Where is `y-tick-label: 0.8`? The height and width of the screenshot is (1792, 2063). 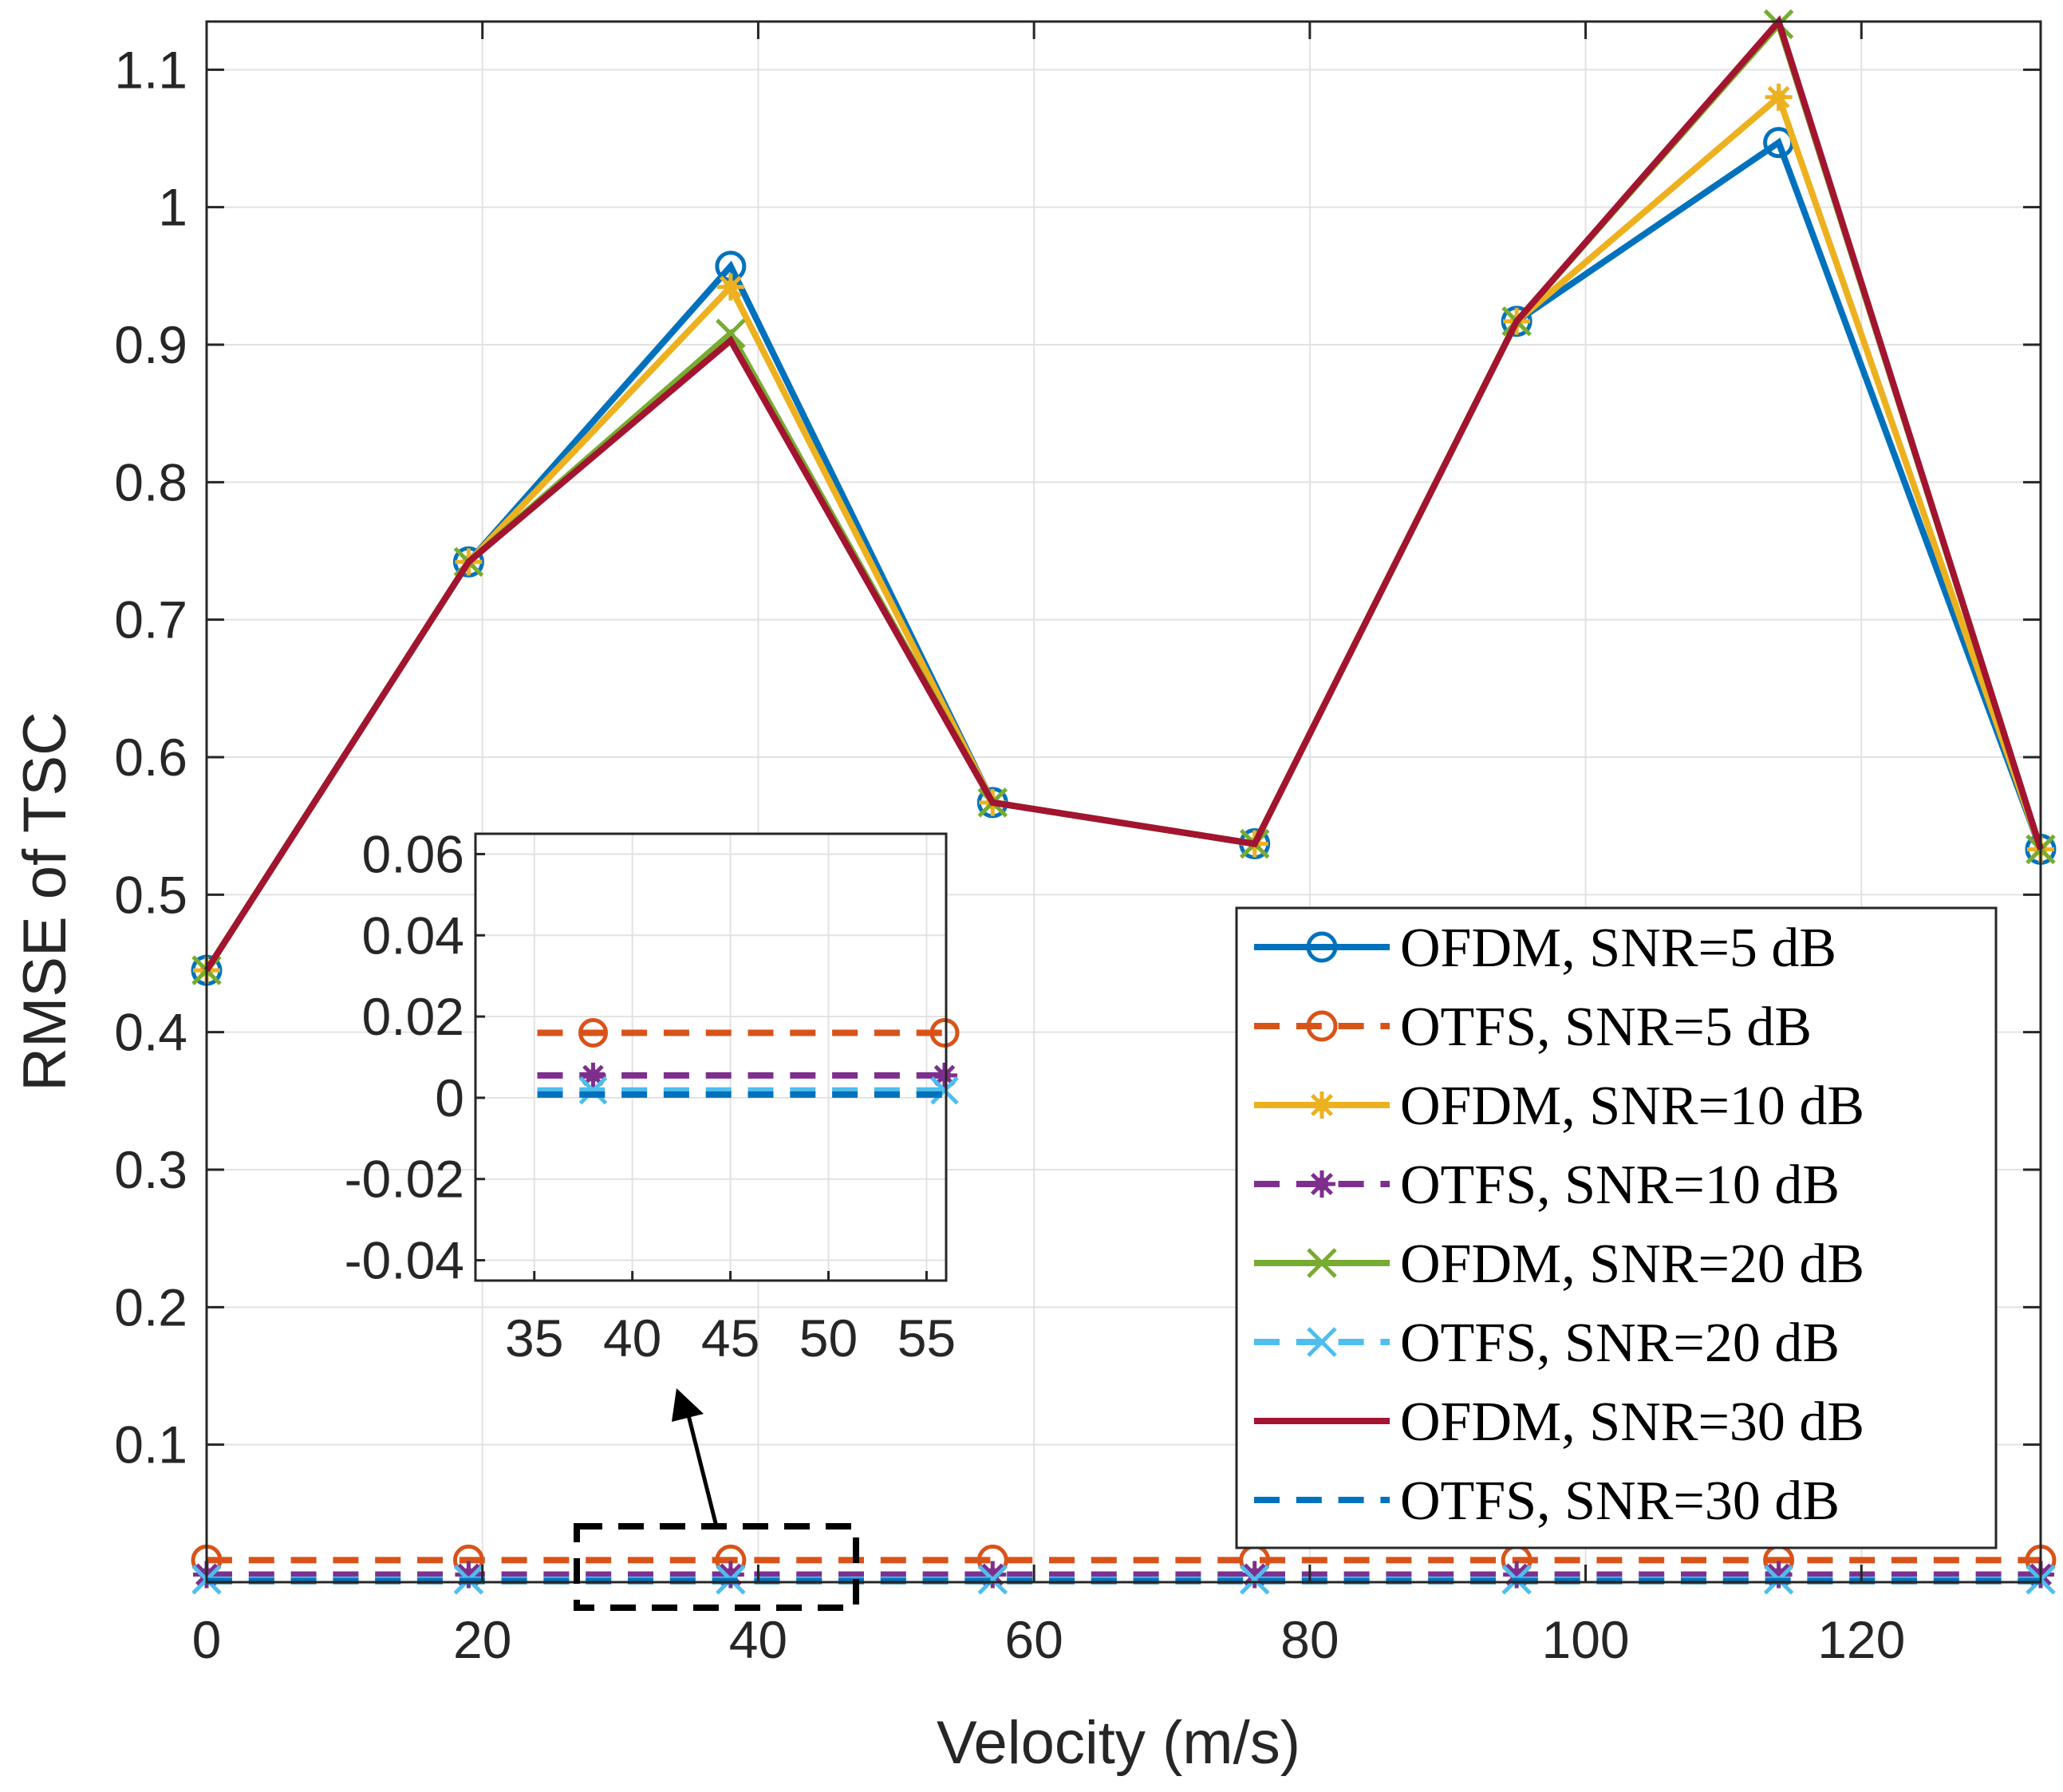
y-tick-label: 0.8 is located at coordinates (150, 481).